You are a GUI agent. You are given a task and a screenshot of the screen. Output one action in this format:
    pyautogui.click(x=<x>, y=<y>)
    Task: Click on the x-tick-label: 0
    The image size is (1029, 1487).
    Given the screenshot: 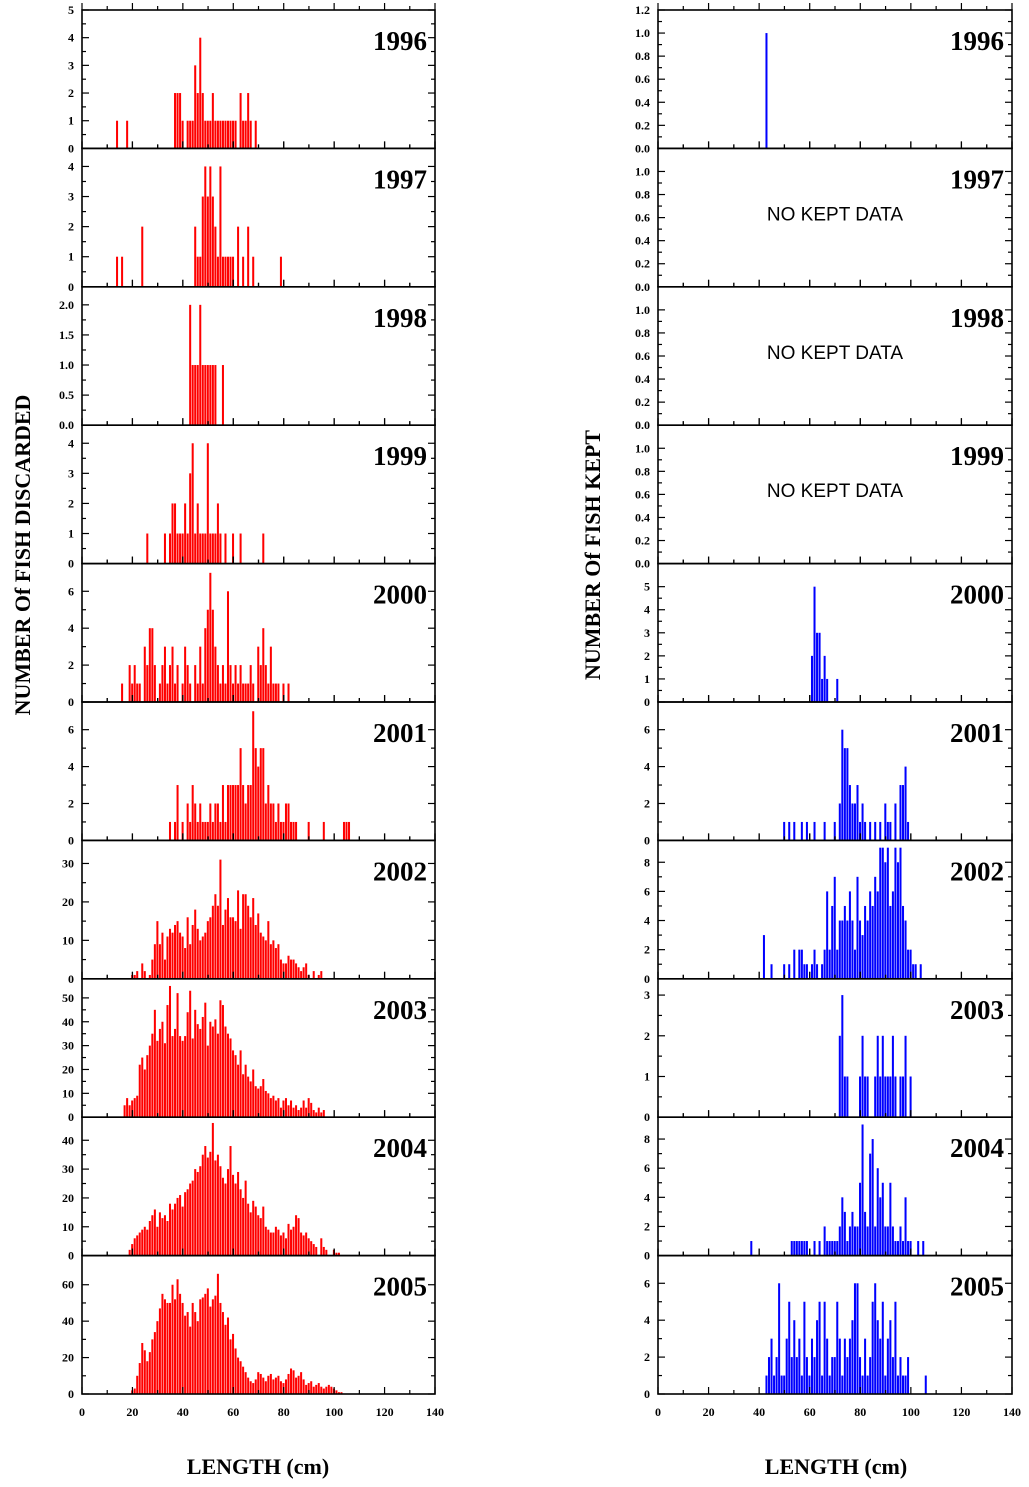 What is the action you would take?
    pyautogui.click(x=82, y=1412)
    